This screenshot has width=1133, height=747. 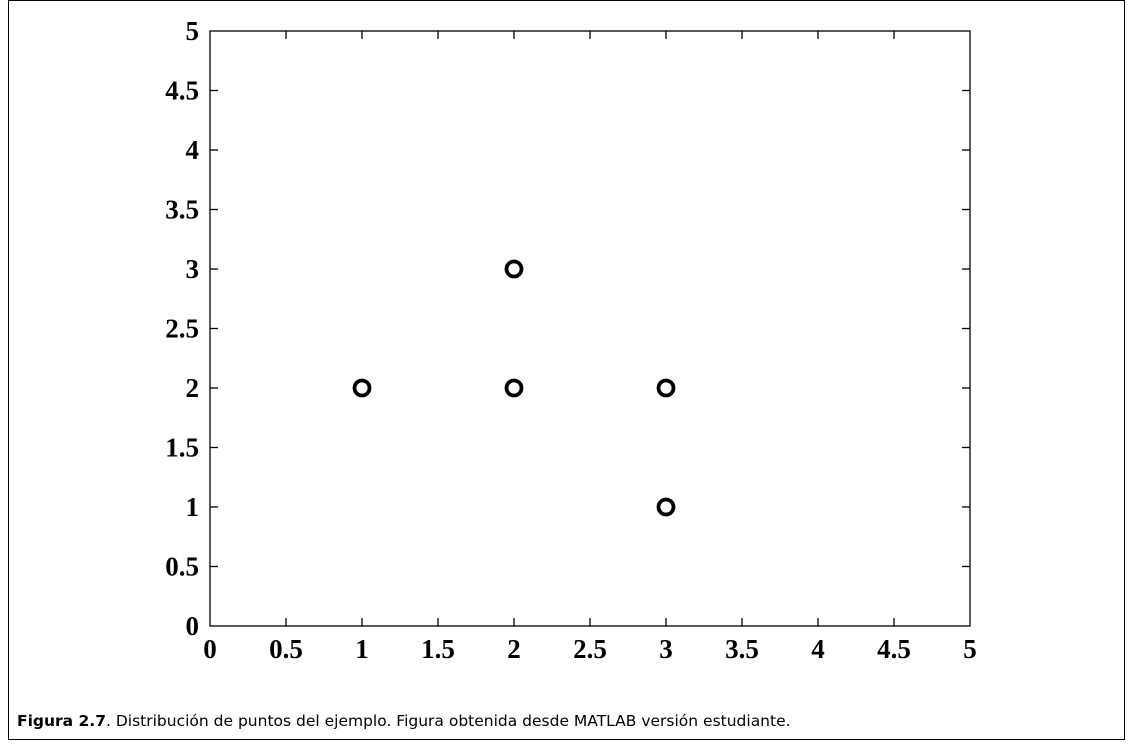 I want to click on y-tick-label: 4, so click(x=193, y=150).